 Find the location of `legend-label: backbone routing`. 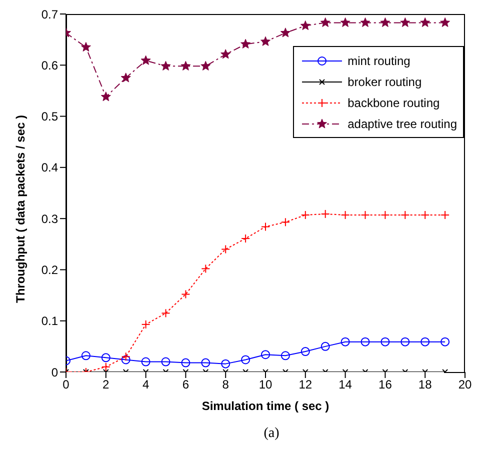

legend-label: backbone routing is located at coordinates (394, 103).